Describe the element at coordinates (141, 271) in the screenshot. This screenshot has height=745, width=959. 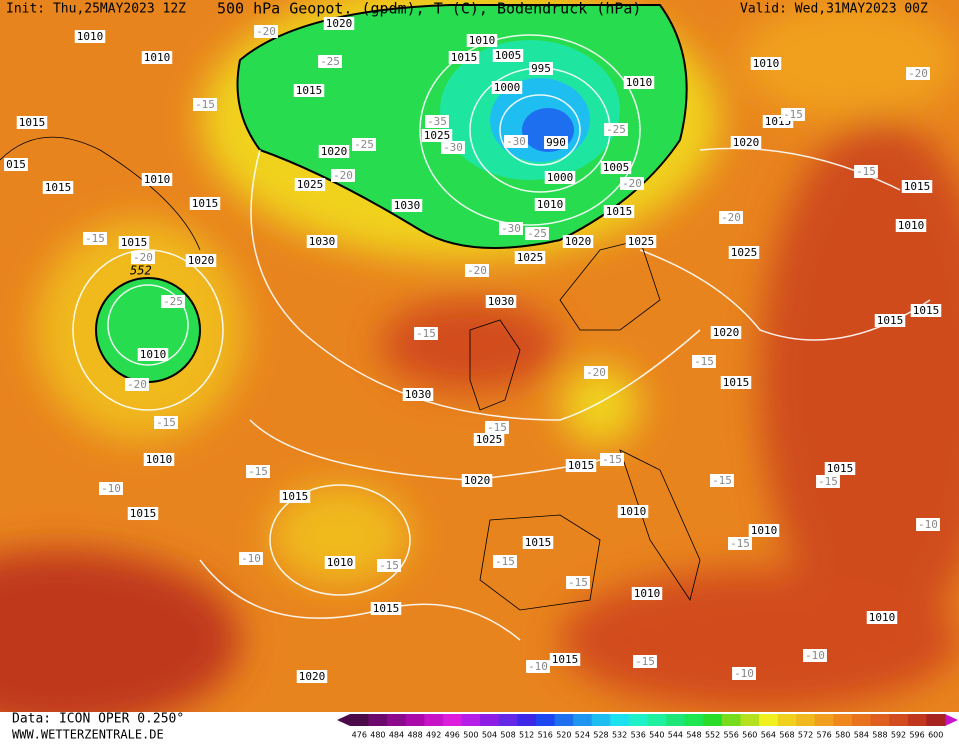
I see `contour-label: 552` at that location.